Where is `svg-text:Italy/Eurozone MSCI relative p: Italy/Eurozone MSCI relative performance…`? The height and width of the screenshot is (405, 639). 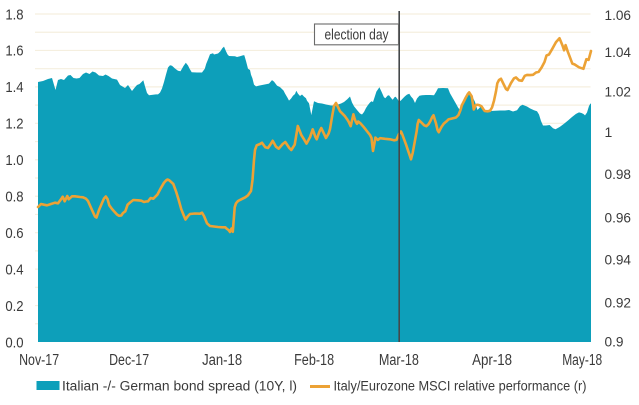 svg-text:Italy/Eurozone MSCI relative p: Italy/Eurozone MSCI relative performance… is located at coordinates (460, 386).